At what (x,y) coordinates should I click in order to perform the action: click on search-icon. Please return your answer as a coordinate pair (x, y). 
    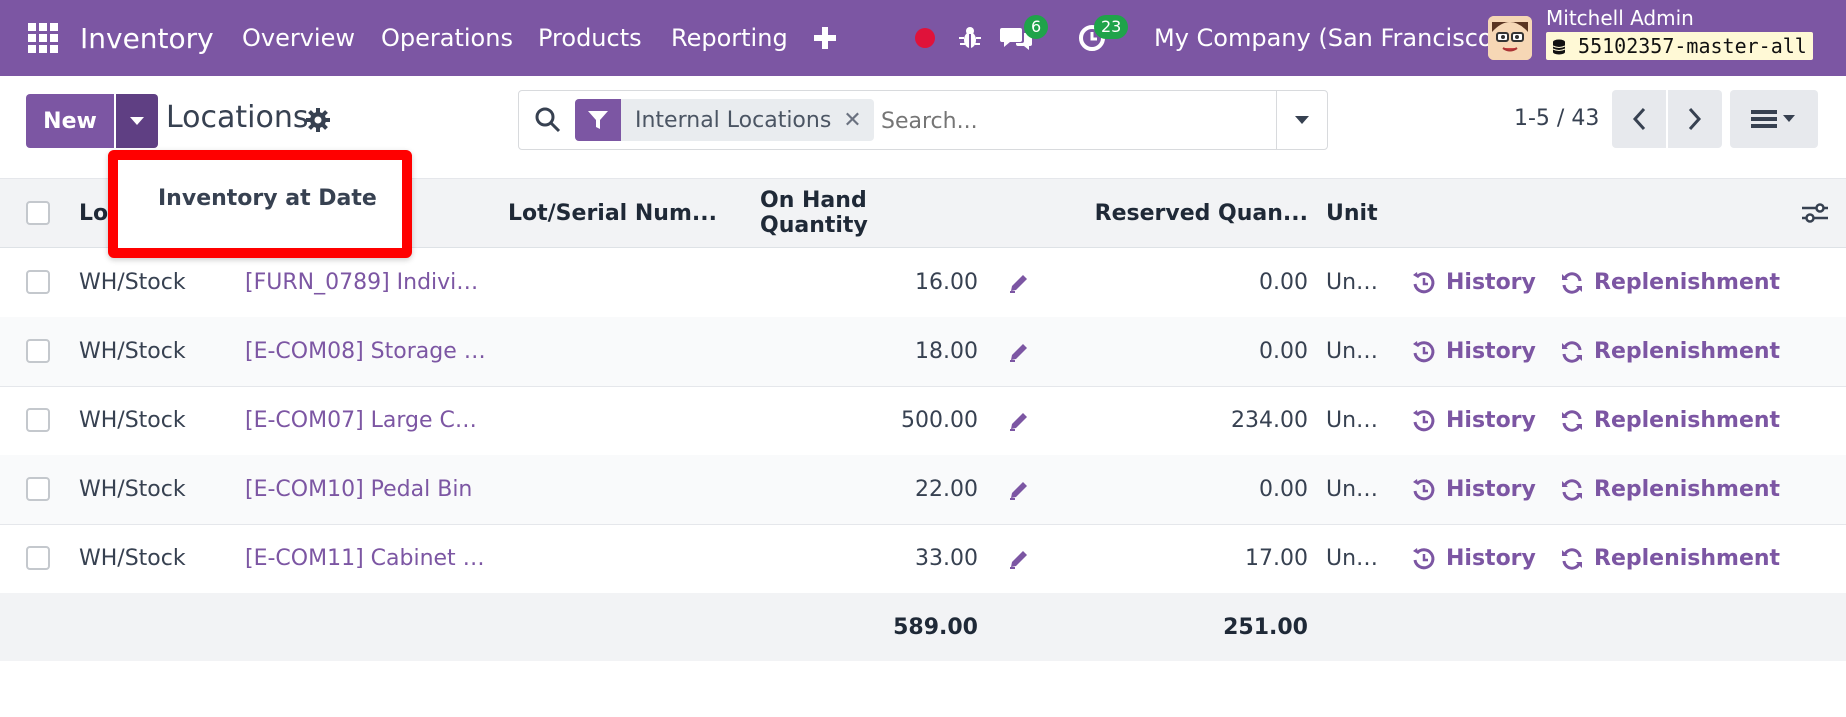
    Looking at the image, I should click on (548, 122).